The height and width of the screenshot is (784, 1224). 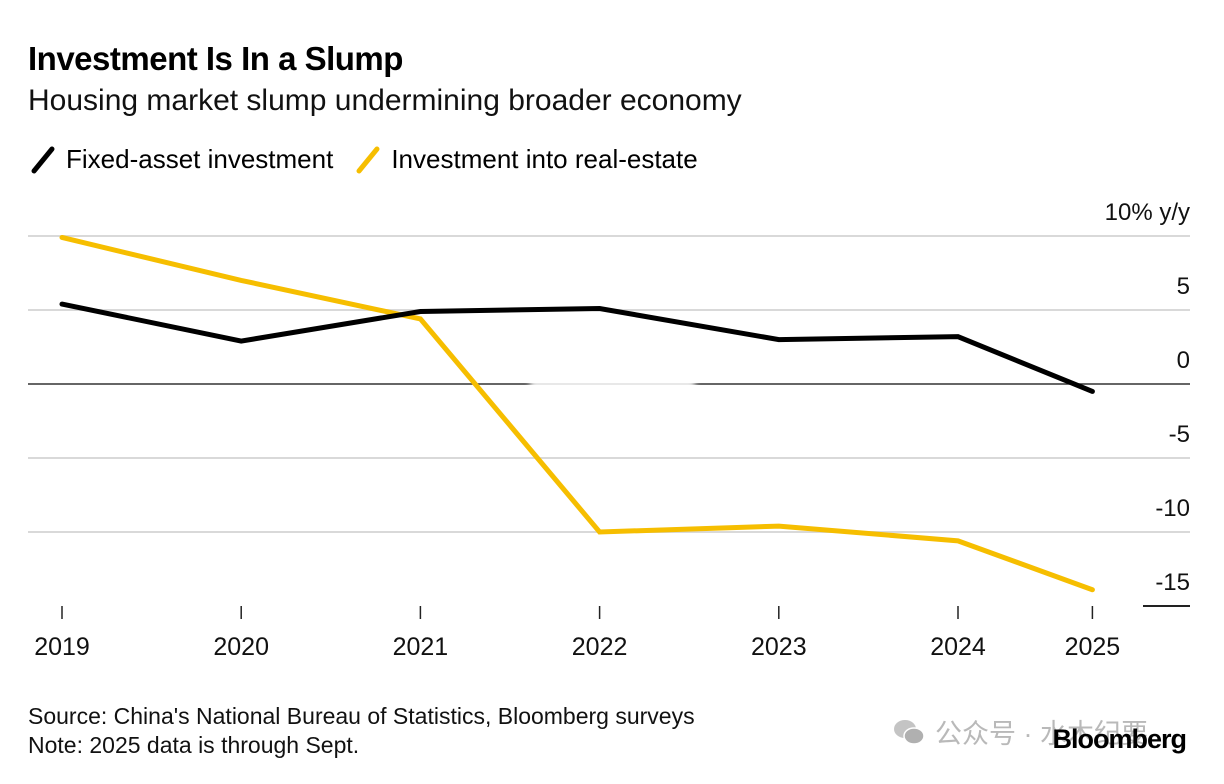 I want to click on y-tick-label: 5, so click(x=1183, y=286).